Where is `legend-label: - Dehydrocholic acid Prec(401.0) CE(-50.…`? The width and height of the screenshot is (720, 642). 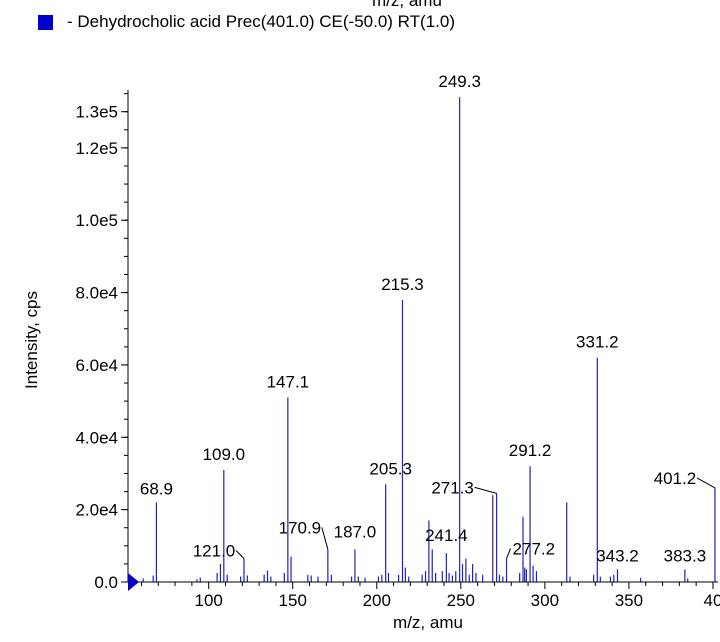
legend-label: - Dehydrocholic acid Prec(401.0) CE(-50.… is located at coordinates (261, 21).